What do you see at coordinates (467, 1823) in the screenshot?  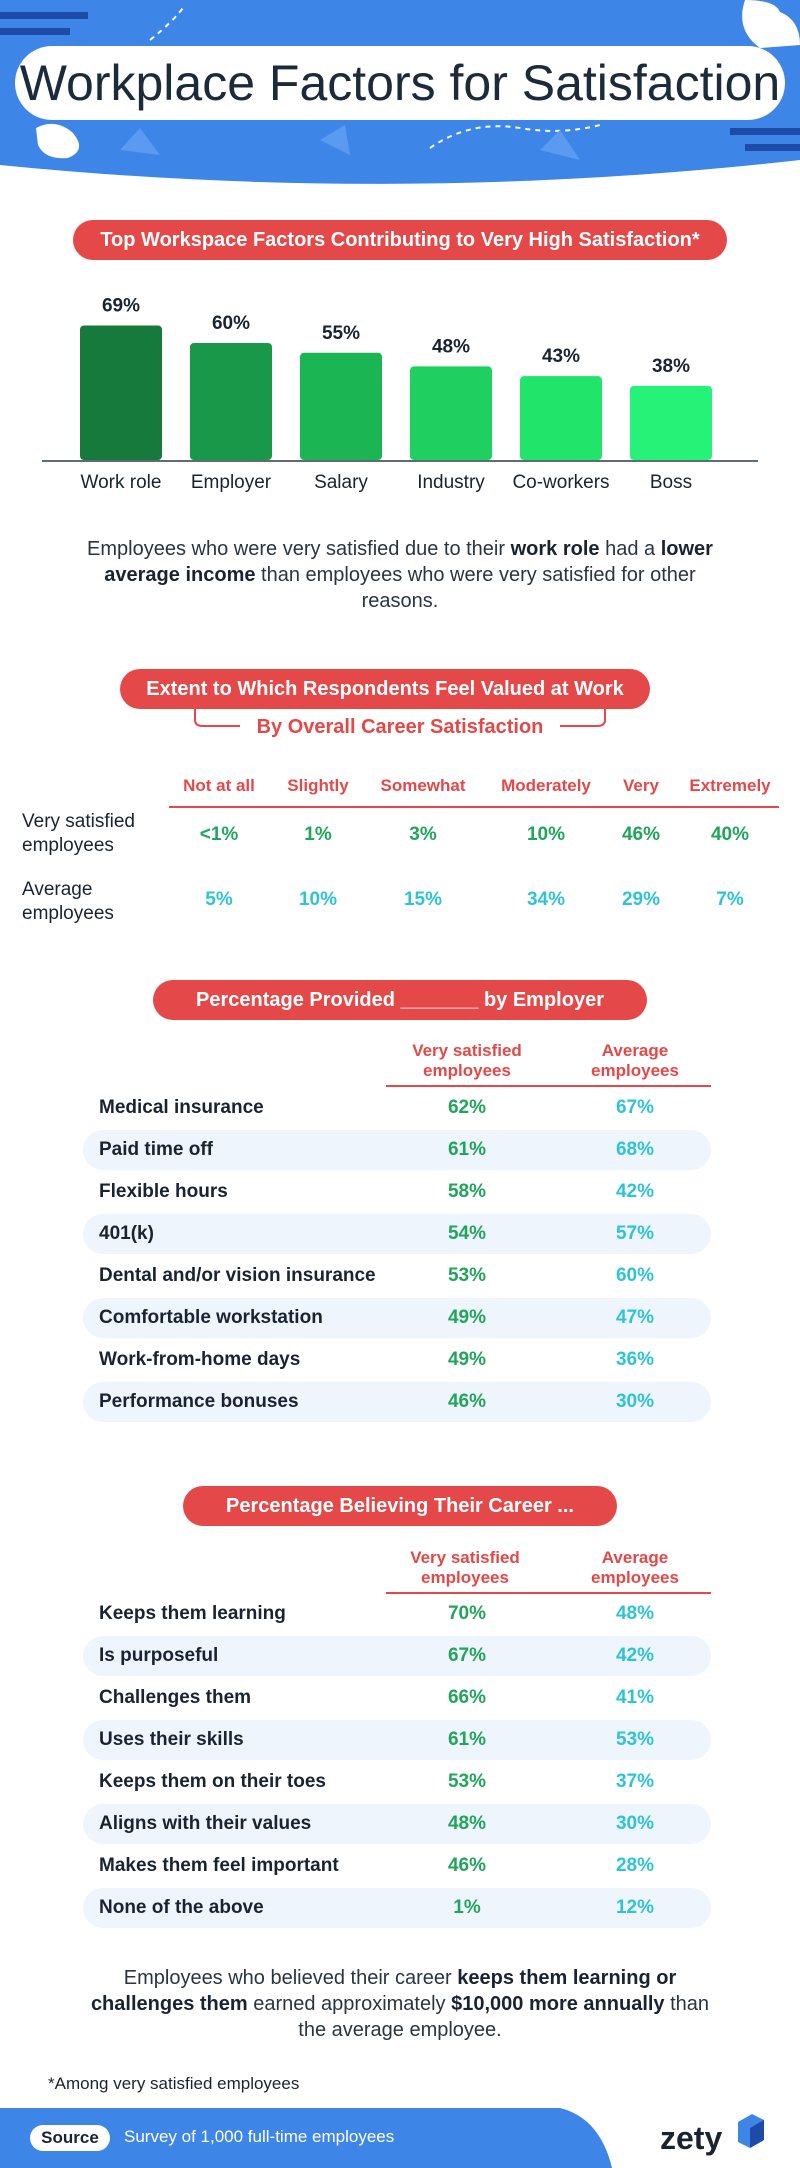 I see `very-satisfied-value: 48%` at bounding box center [467, 1823].